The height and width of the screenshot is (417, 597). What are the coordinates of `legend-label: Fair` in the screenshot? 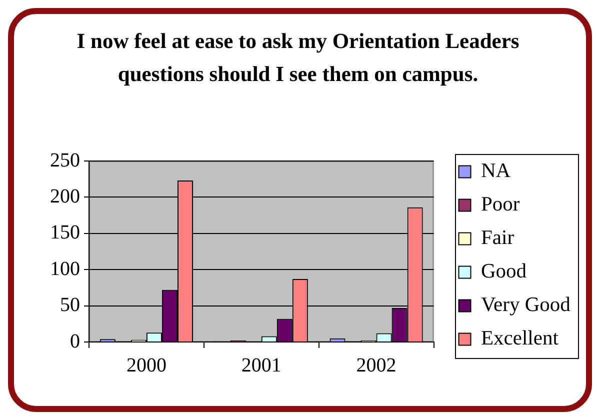 It's located at (497, 238).